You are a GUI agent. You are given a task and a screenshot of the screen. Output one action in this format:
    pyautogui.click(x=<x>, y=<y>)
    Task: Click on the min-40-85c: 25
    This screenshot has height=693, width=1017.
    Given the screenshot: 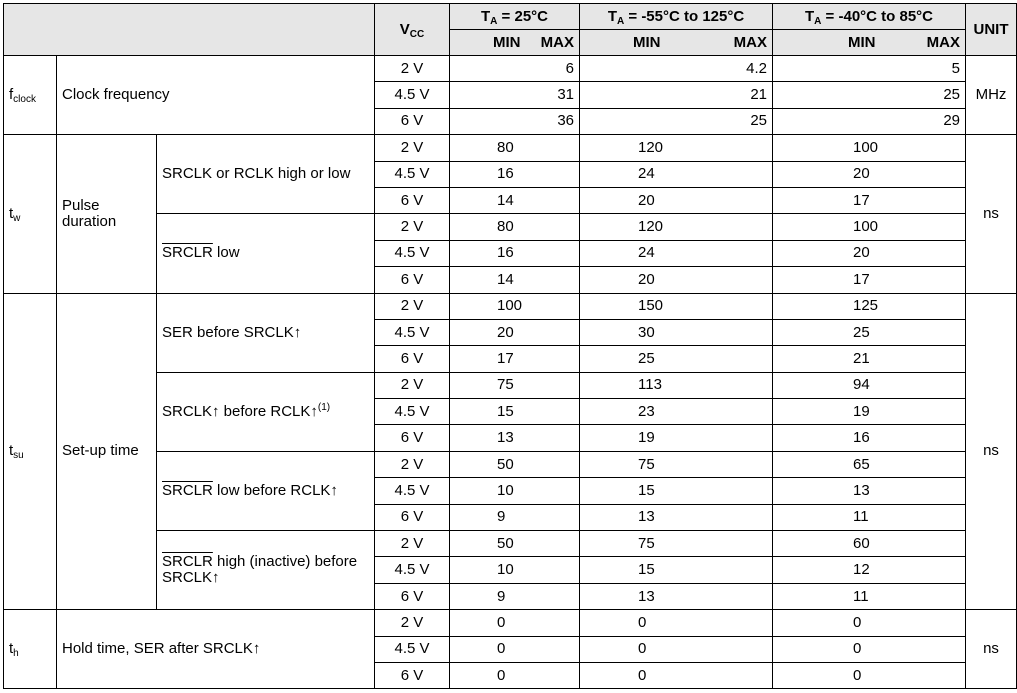 What is the action you would take?
    pyautogui.click(x=869, y=332)
    